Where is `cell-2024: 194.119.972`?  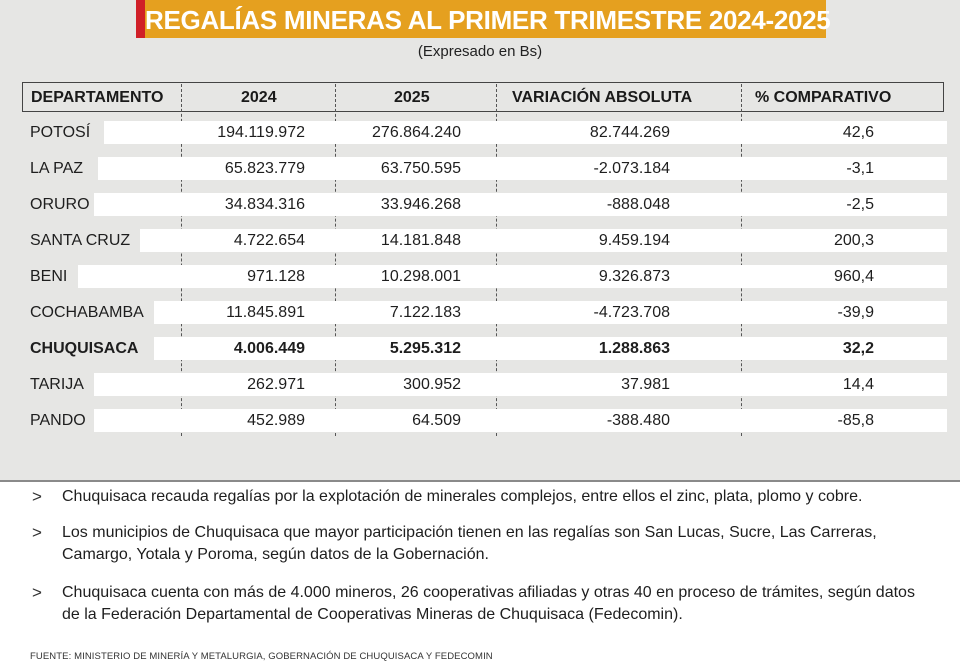
cell-2024: 194.119.972 is located at coordinates (261, 132).